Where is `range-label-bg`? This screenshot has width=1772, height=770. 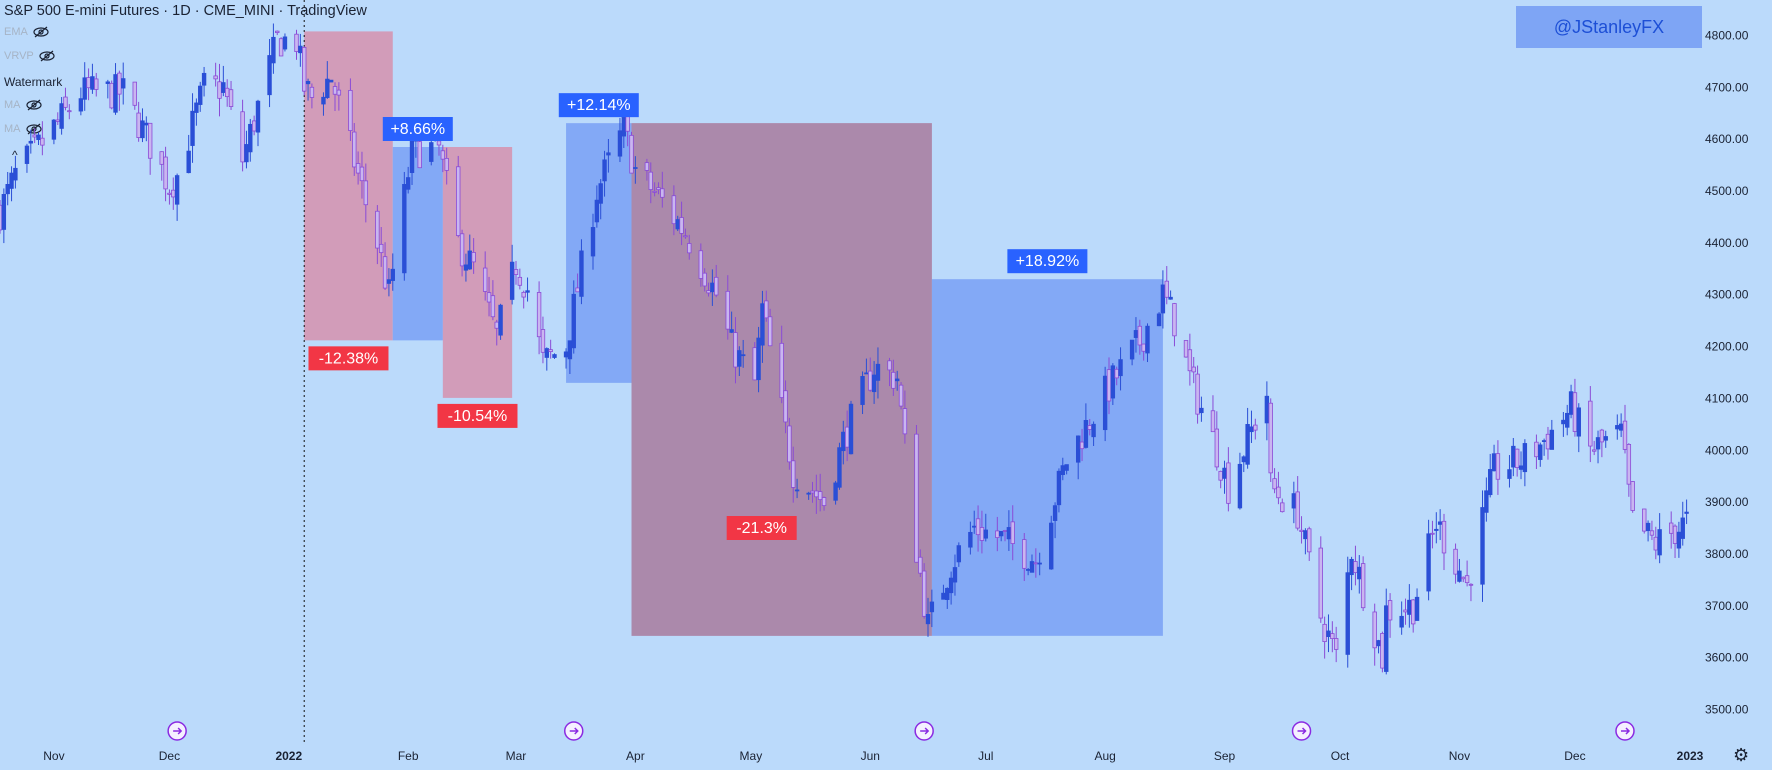
range-label-bg is located at coordinates (417, 129).